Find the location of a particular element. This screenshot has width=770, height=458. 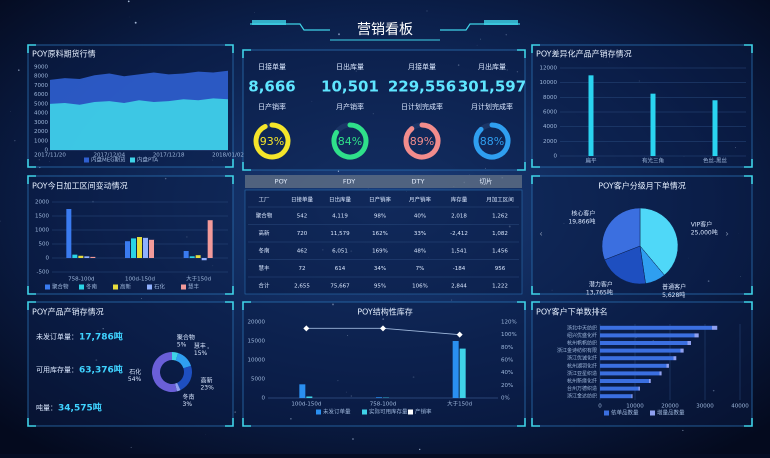

y-tick-label: 杭州新缘化纤 is located at coordinates (582, 381).